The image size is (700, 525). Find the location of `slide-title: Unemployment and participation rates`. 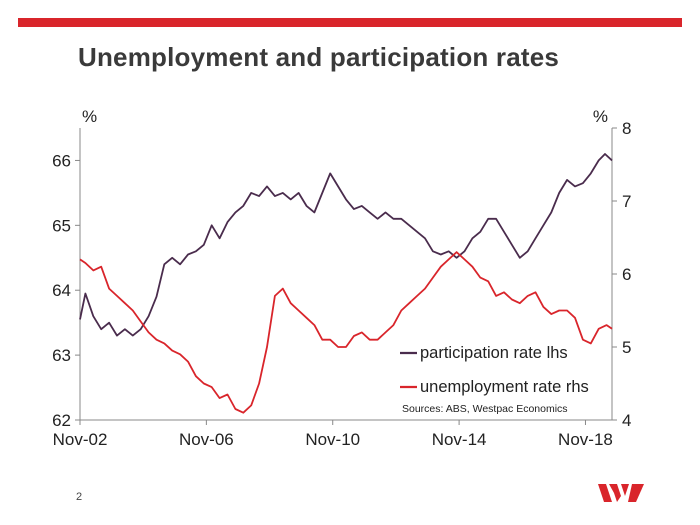

slide-title: Unemployment and participation rates is located at coordinates (319, 57).